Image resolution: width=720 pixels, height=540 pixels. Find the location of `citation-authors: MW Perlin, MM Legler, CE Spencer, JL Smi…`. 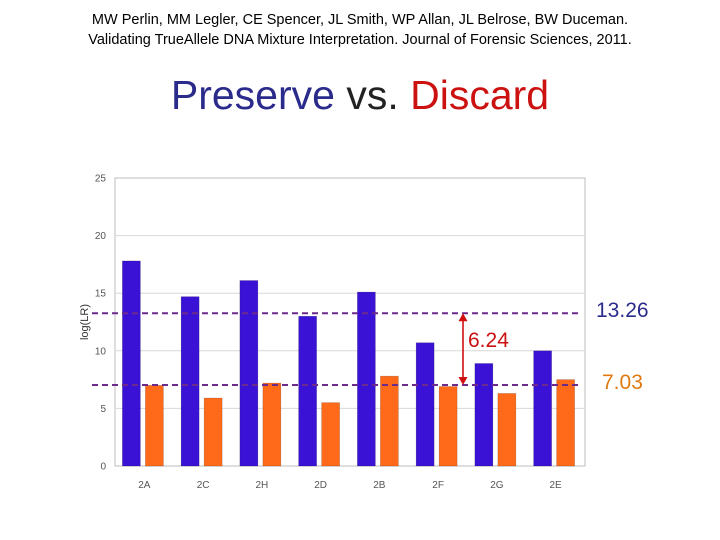

citation-authors: MW Perlin, MM Legler, CE Spencer, JL Smi… is located at coordinates (360, 20).